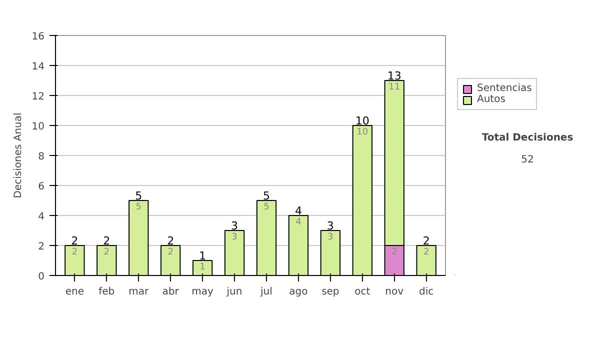 The width and height of the screenshot is (600, 340). I want to click on x-tick-label: may, so click(203, 292).